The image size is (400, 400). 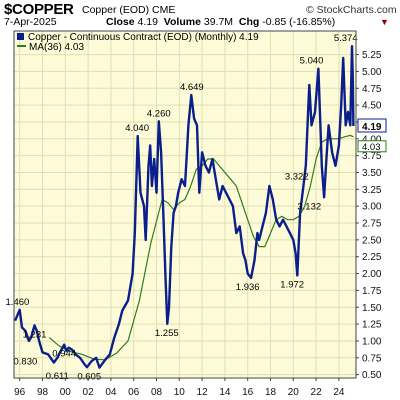 What do you see at coordinates (346, 38) in the screenshot?
I see `price-annotation: 5.374` at bounding box center [346, 38].